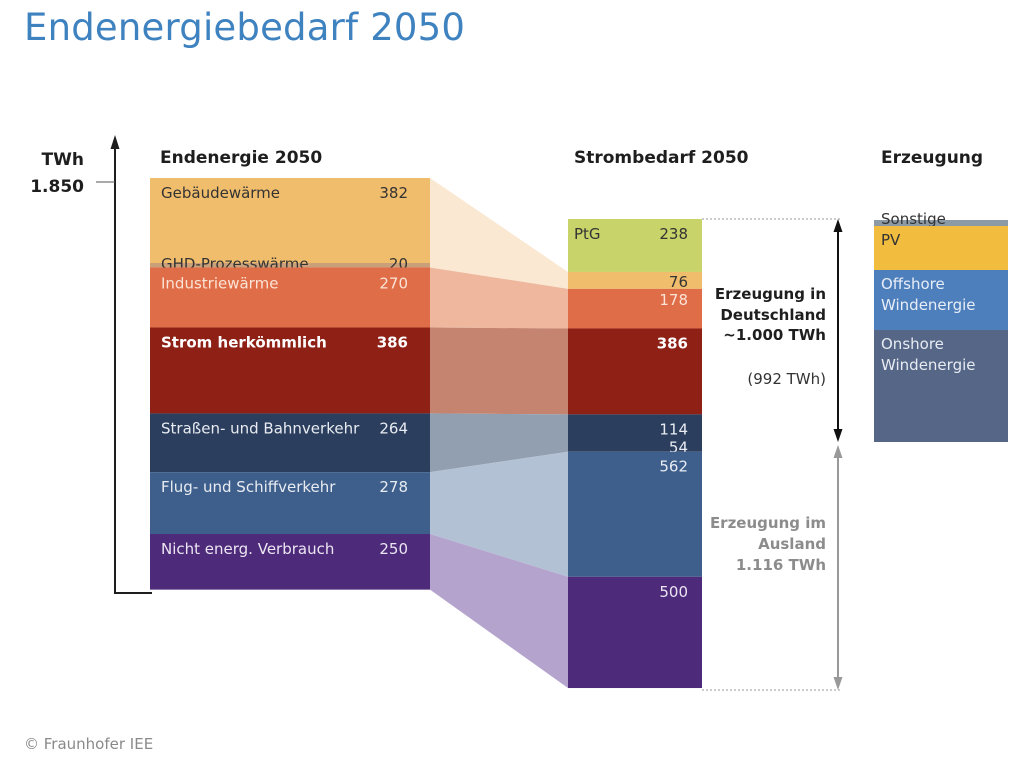 The image size is (1024, 762). I want to click on y-axis: TWh 1.850, so click(91, 364).